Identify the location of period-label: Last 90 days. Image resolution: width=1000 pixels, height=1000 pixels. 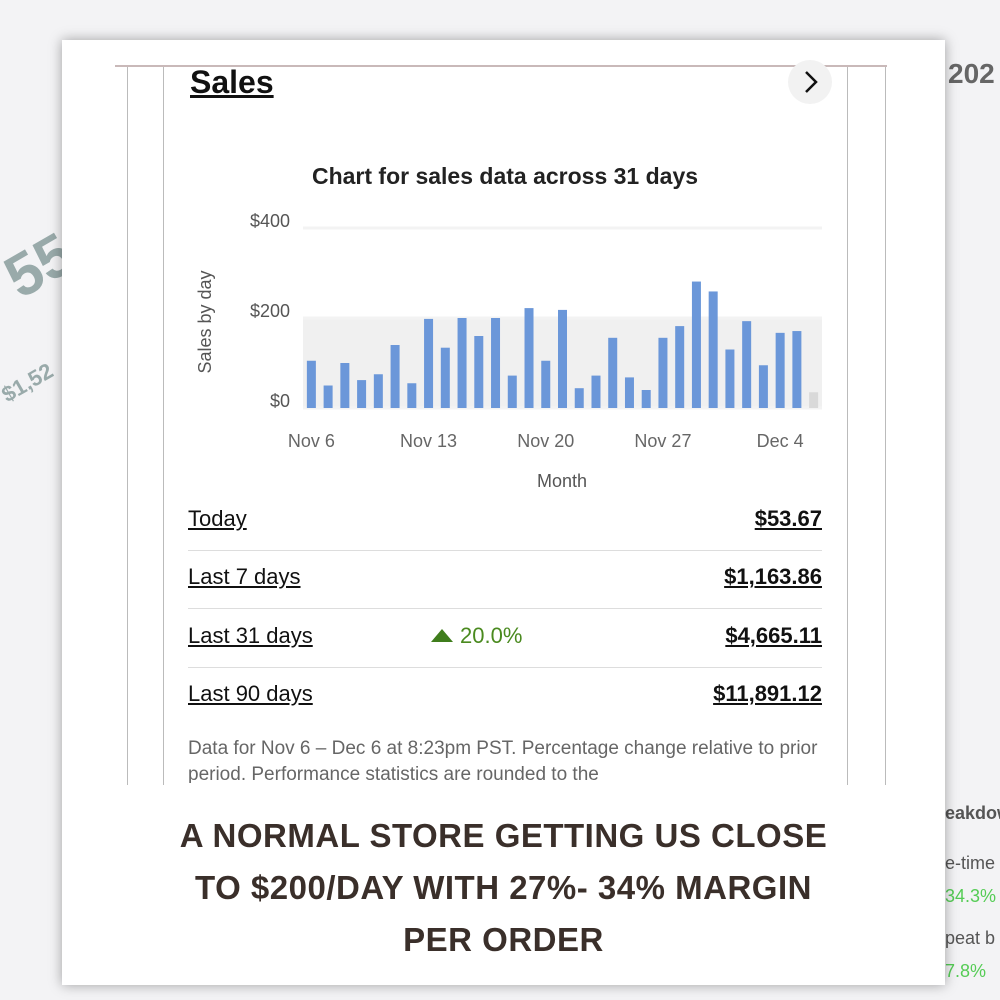
(250, 693).